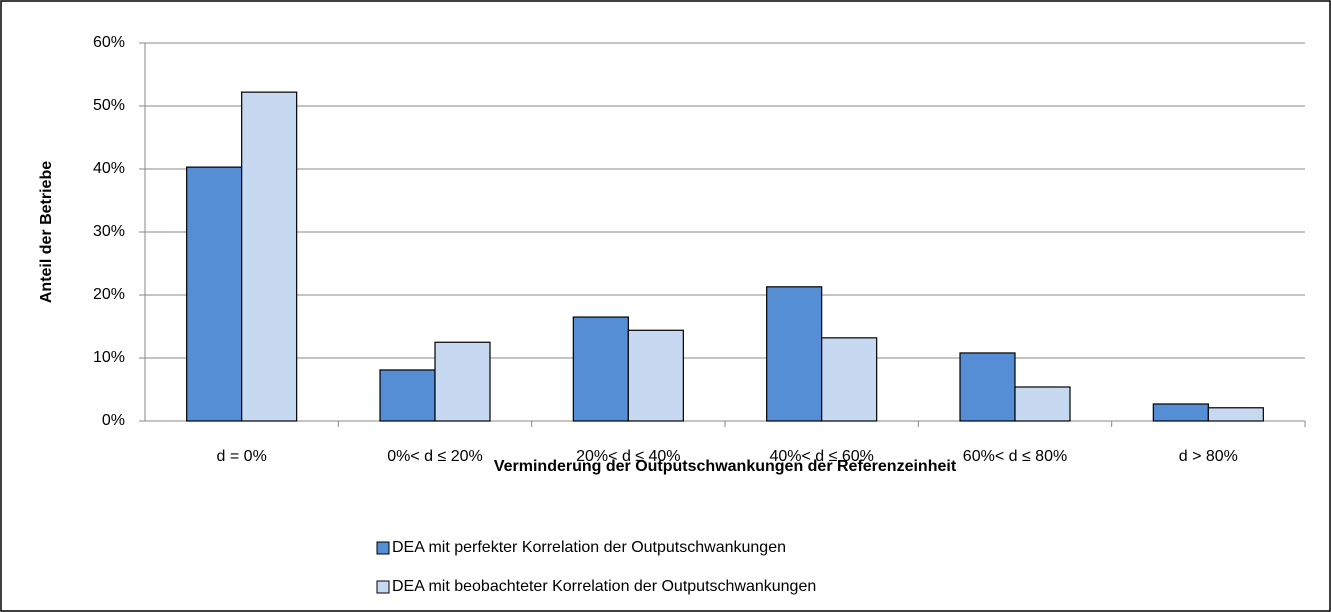  I want to click on y-tick-label: 10%, so click(109, 357).